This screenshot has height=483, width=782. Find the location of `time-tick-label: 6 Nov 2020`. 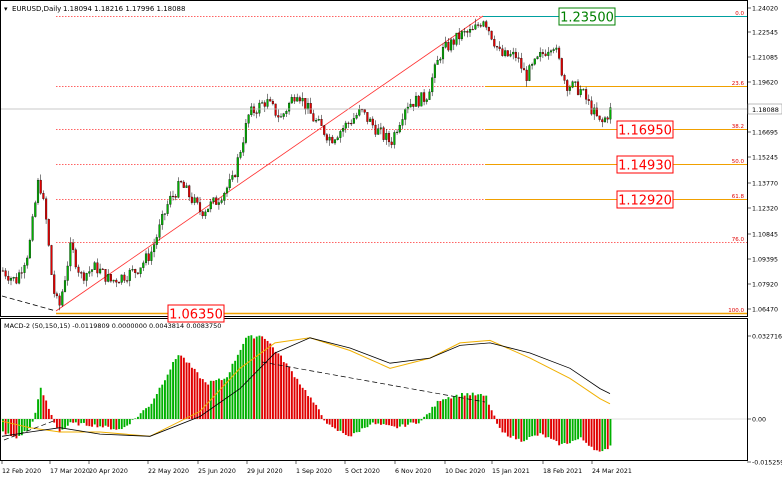

time-tick-label: 6 Nov 2020 is located at coordinates (413, 471).